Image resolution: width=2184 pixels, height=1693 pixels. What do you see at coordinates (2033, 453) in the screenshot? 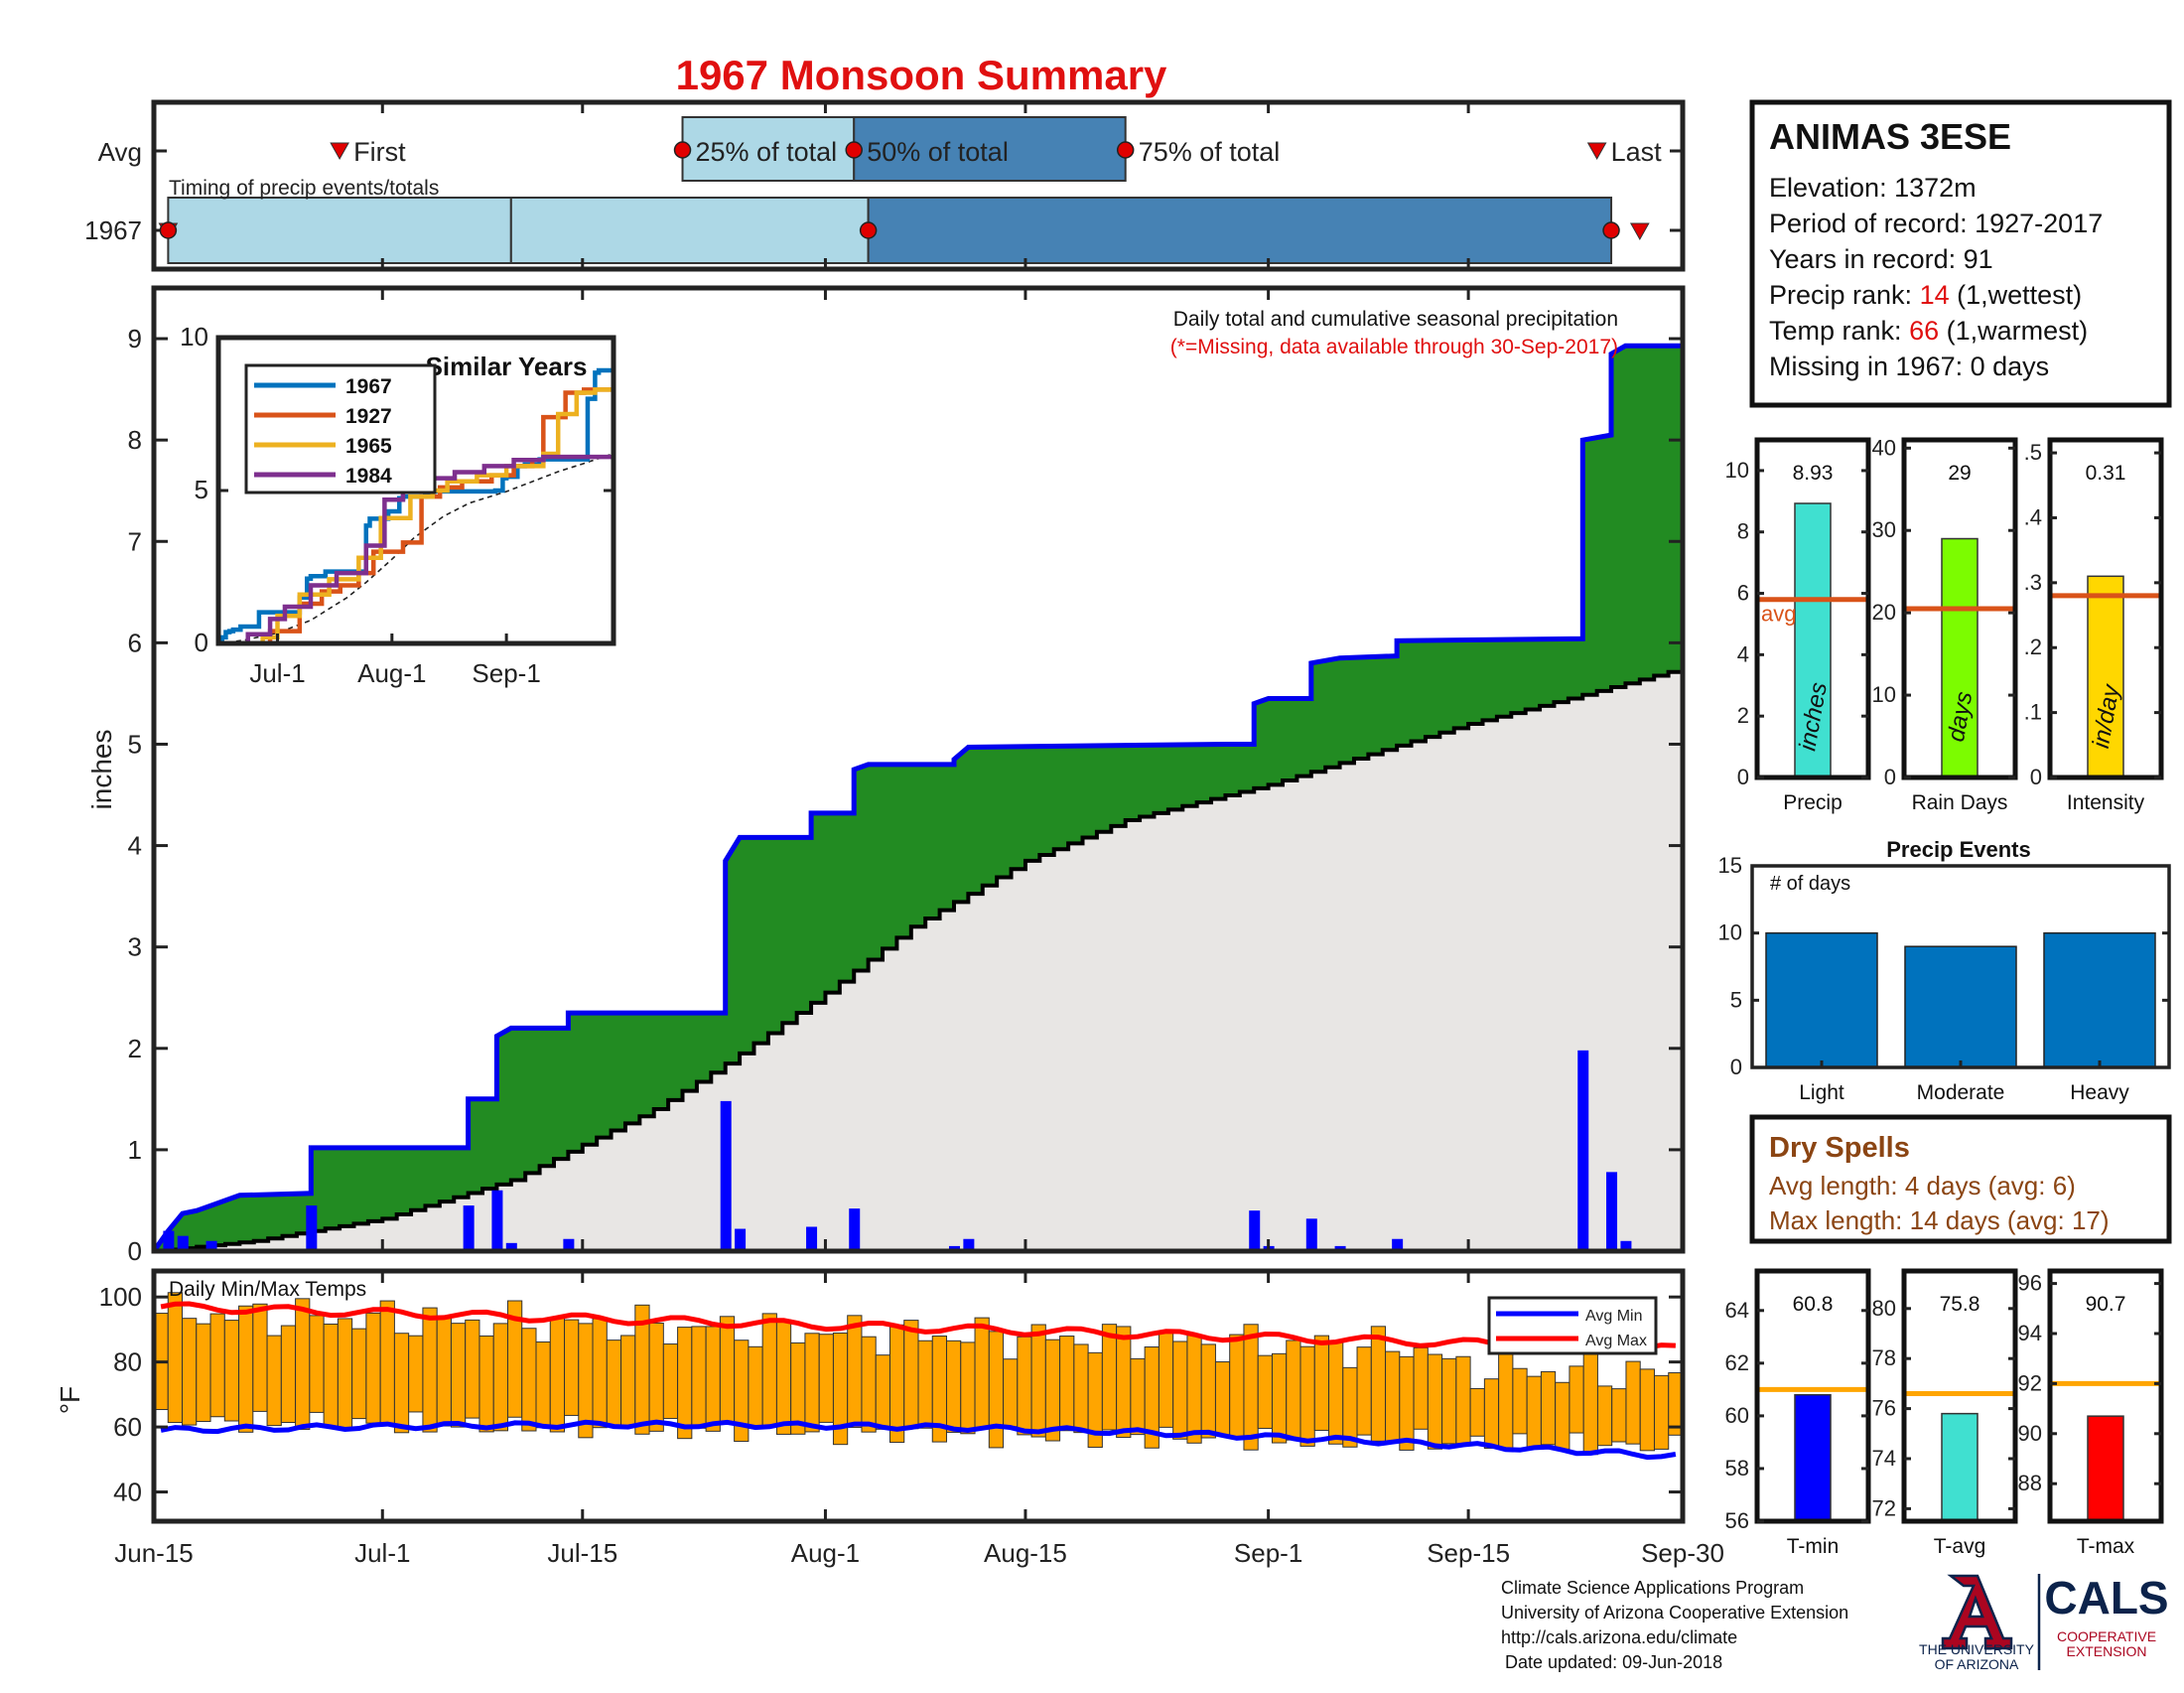
I see `totals-tick-label: .5` at bounding box center [2033, 453].